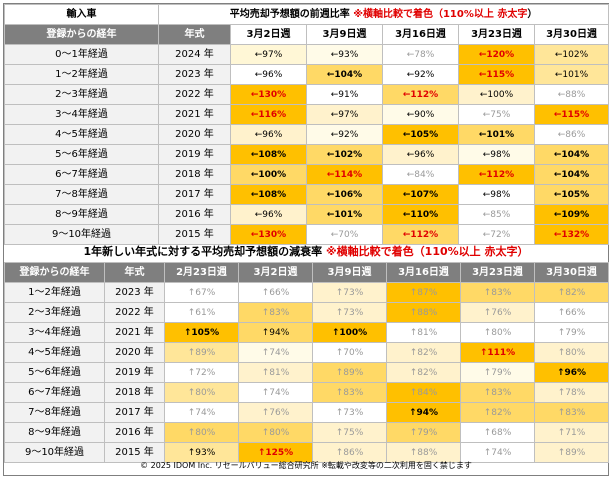 This screenshot has width=612, height=483. Describe the element at coordinates (54, 412) in the screenshot. I see `row-reg-label: 7～8年経過` at that location.